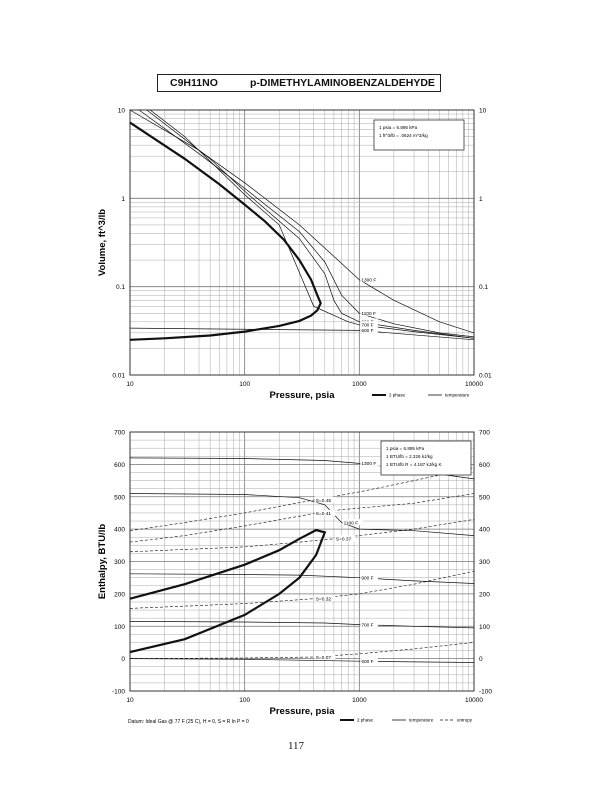 The width and height of the screenshot is (592, 800). I want to click on y-tick-label-right: -100, so click(485, 692).